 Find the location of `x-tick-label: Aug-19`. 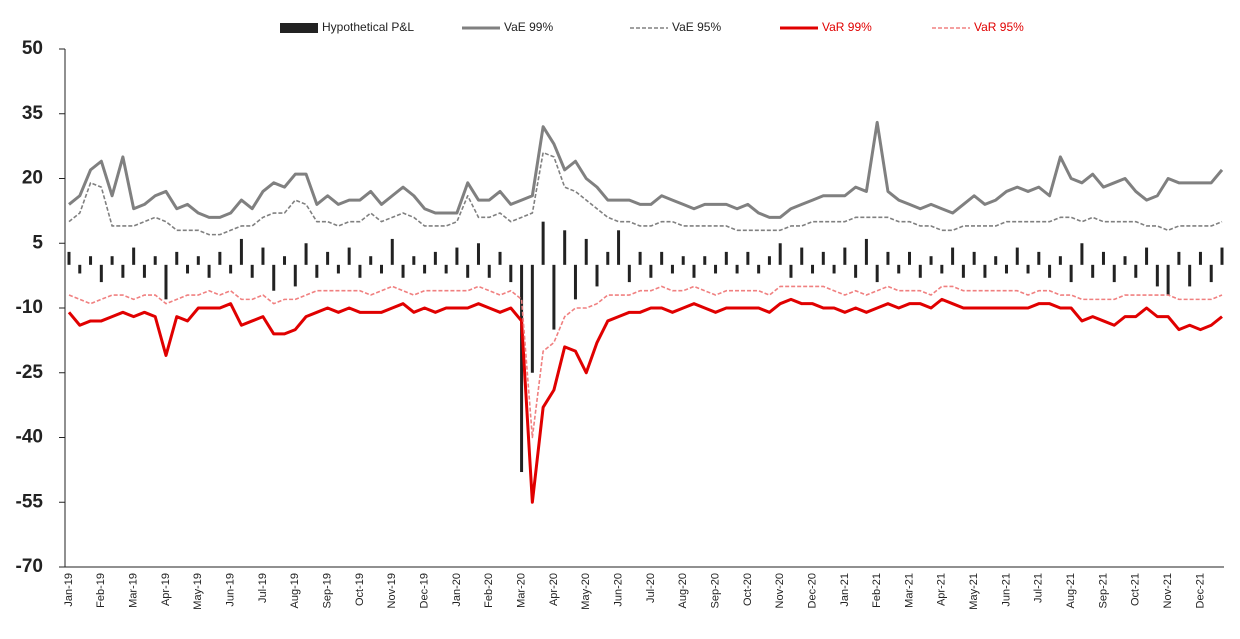

x-tick-label: Aug-19 is located at coordinates (295, 590).